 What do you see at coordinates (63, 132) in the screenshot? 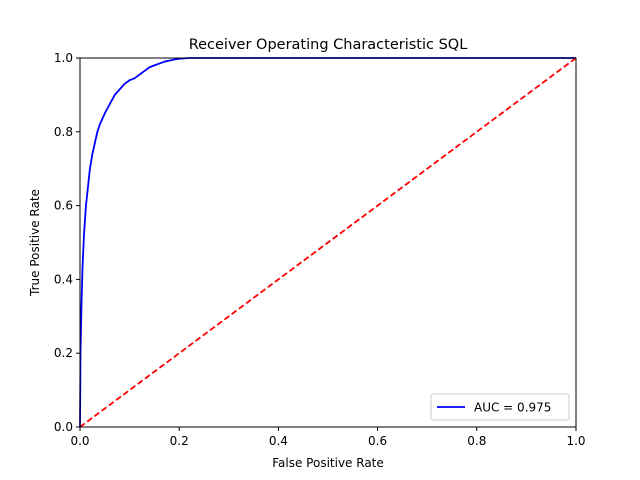
I see `y-tick-label: 0.8` at bounding box center [63, 132].